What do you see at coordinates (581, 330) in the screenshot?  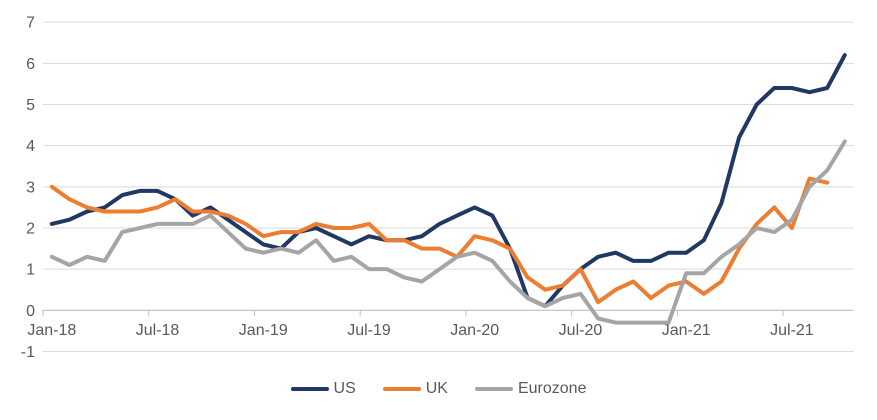 I see `x-tick-label: Jul-20` at bounding box center [581, 330].